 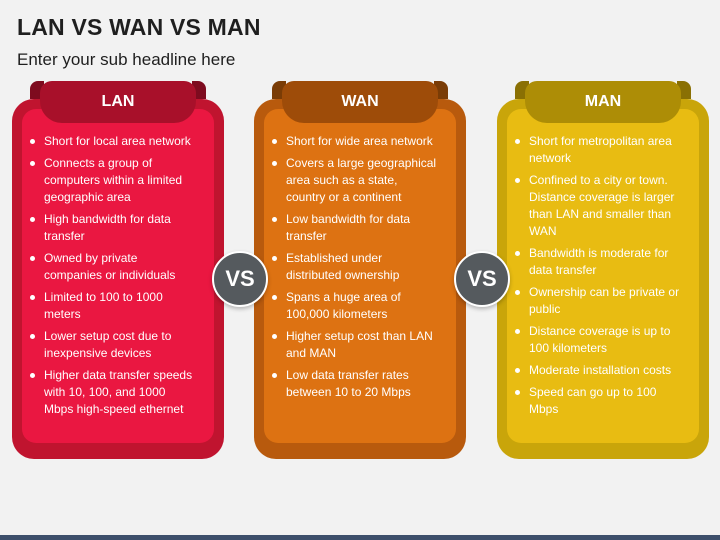 I want to click on list-item: Established under distributed ownership, so click(x=356, y=267).